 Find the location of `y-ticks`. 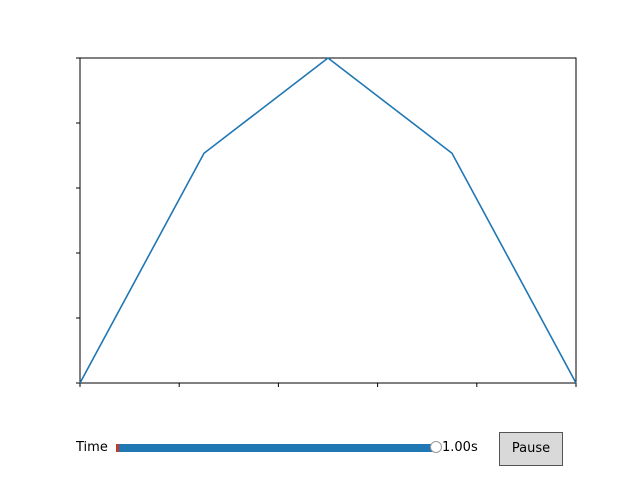

y-ticks is located at coordinates (78, 220).